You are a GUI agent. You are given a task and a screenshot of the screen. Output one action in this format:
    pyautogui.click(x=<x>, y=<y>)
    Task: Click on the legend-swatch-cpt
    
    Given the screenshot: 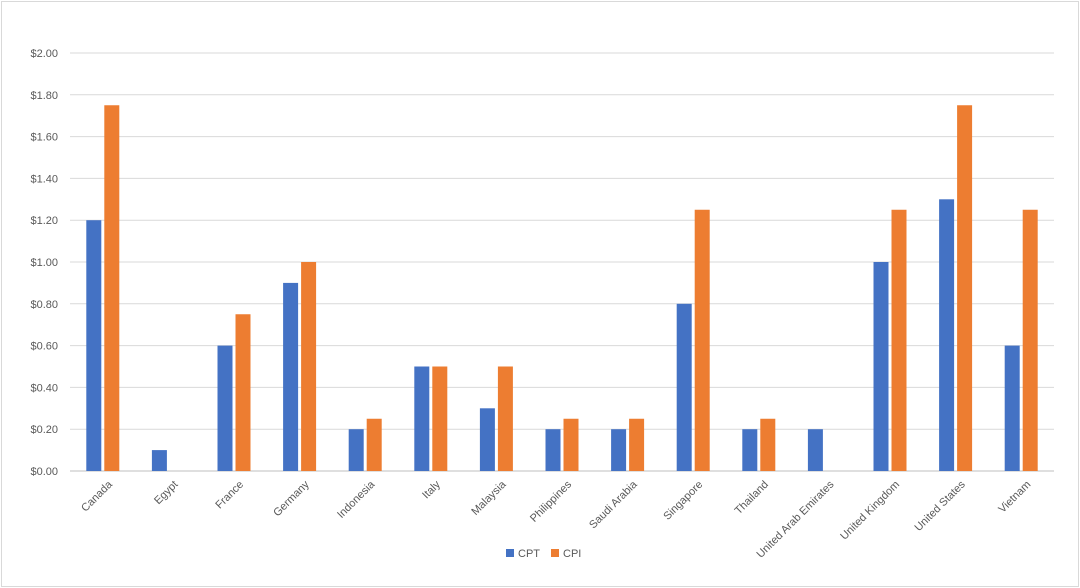 What is the action you would take?
    pyautogui.click(x=510, y=553)
    